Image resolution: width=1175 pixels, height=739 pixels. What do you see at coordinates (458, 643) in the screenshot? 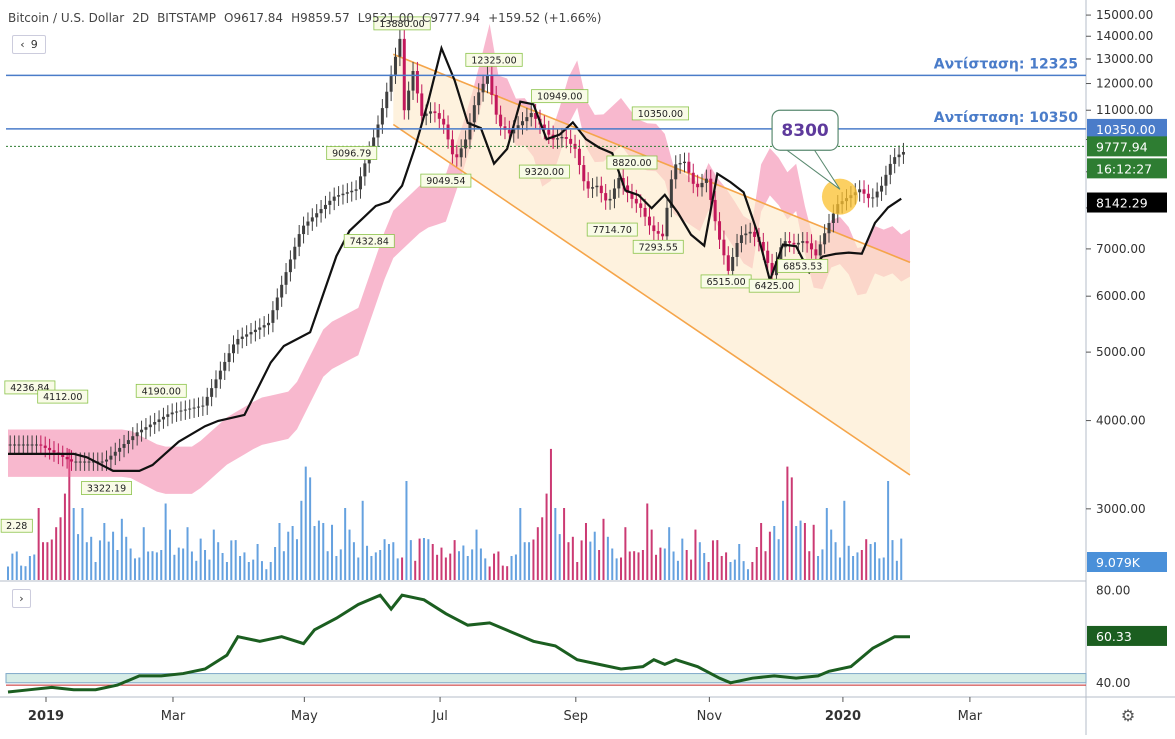
I see `oscillator-line` at bounding box center [458, 643].